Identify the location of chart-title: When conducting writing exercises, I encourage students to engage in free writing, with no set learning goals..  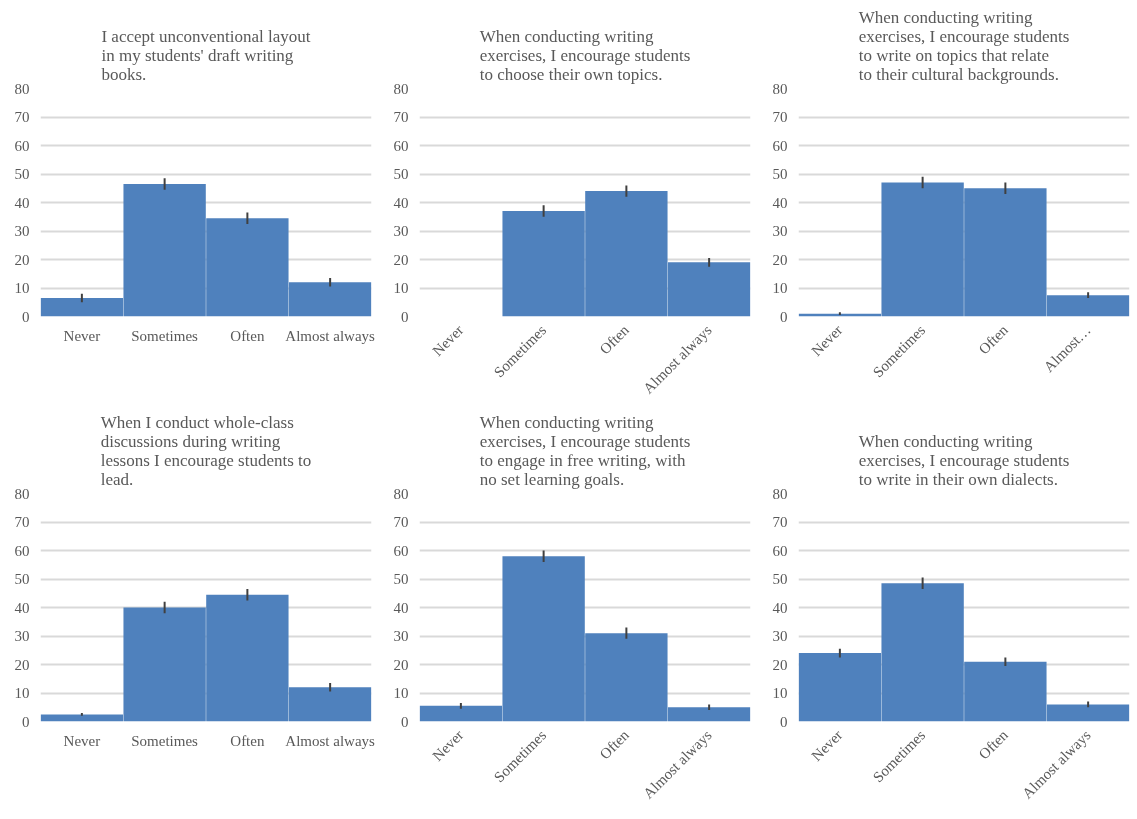
(585, 450).